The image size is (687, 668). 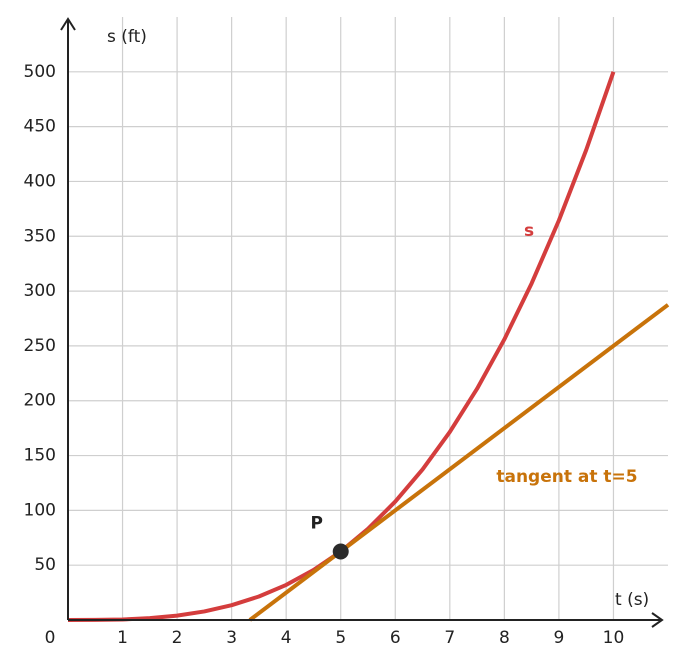 I want to click on x-tick-label: 5, so click(x=340, y=638).